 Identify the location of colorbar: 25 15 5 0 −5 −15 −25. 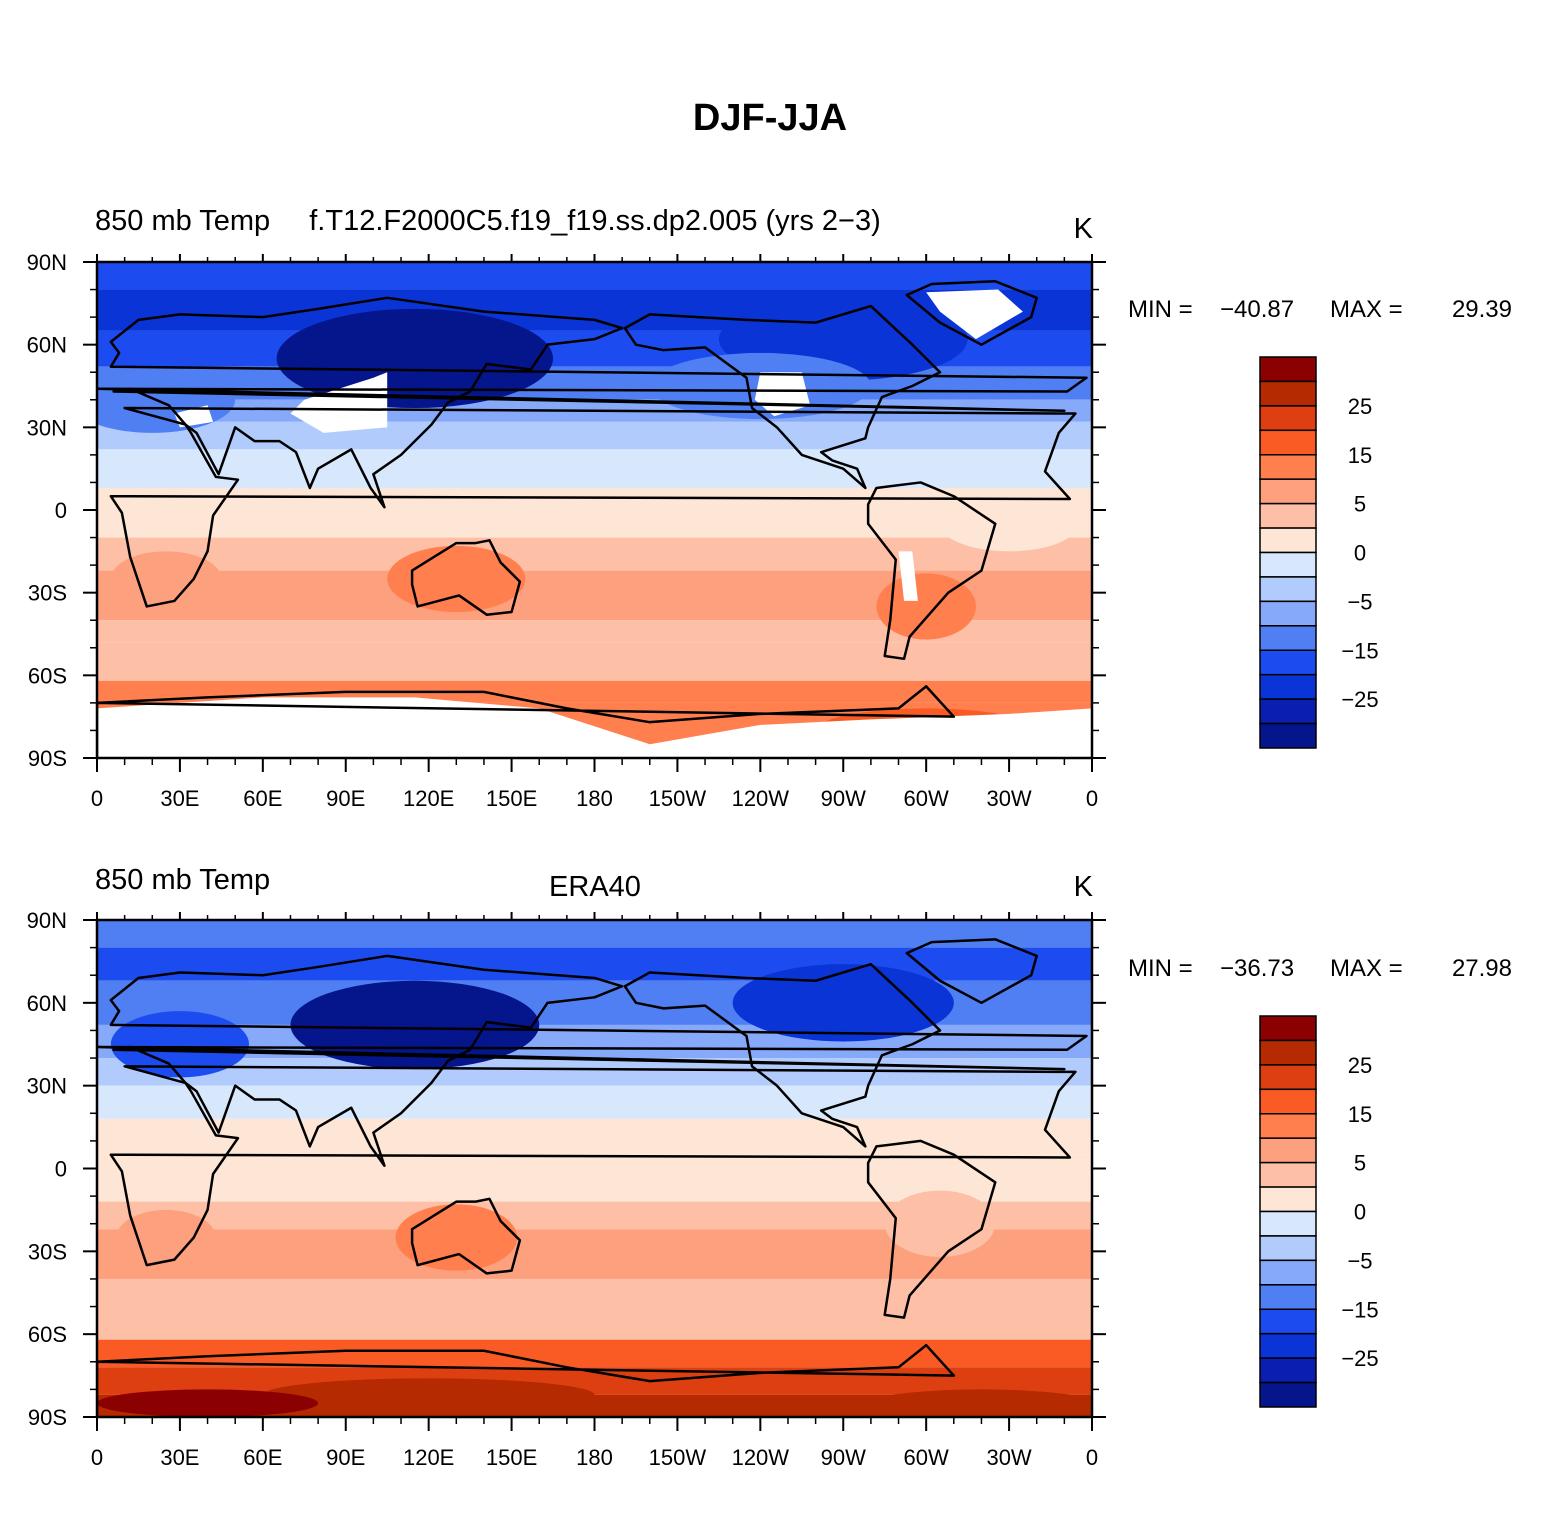
(1319, 1211).